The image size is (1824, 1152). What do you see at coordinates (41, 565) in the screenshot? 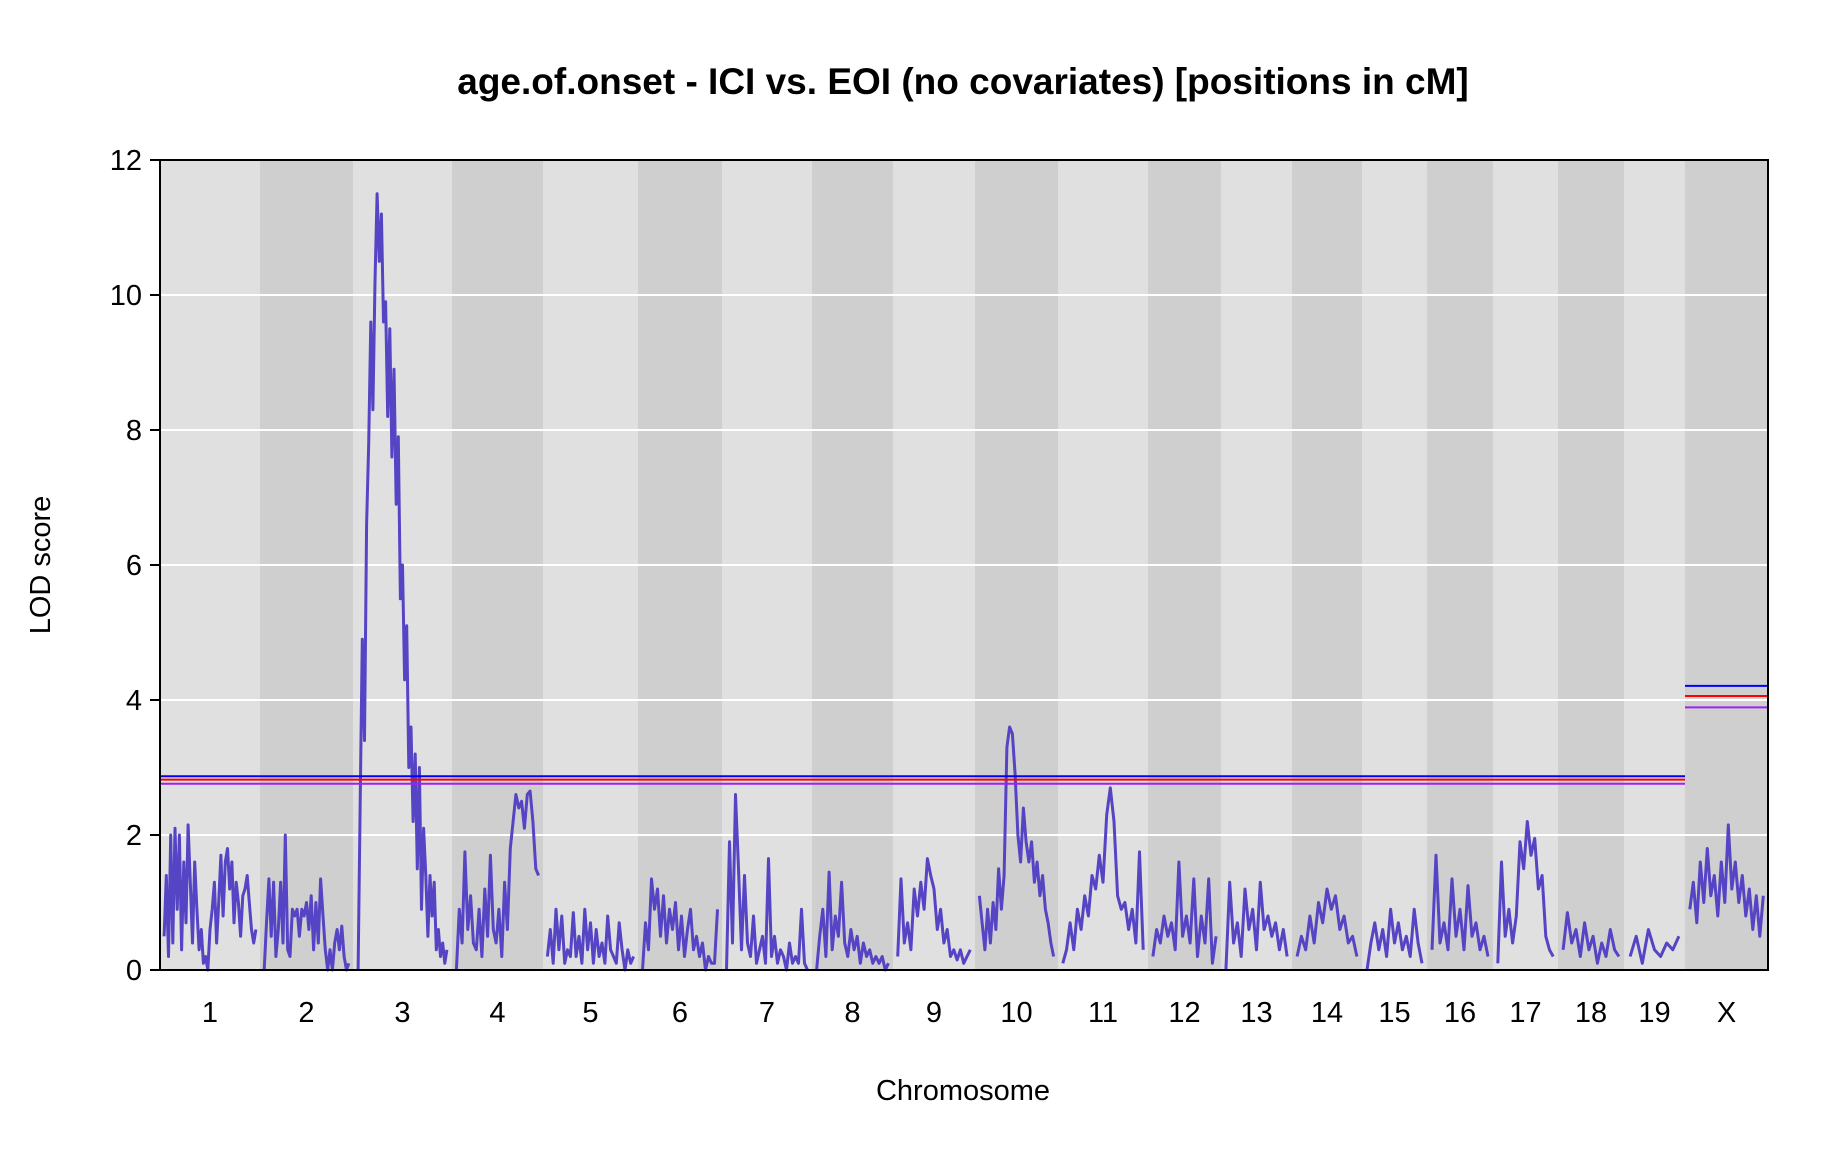
I see `y-axis-label: LOD score` at bounding box center [41, 565].